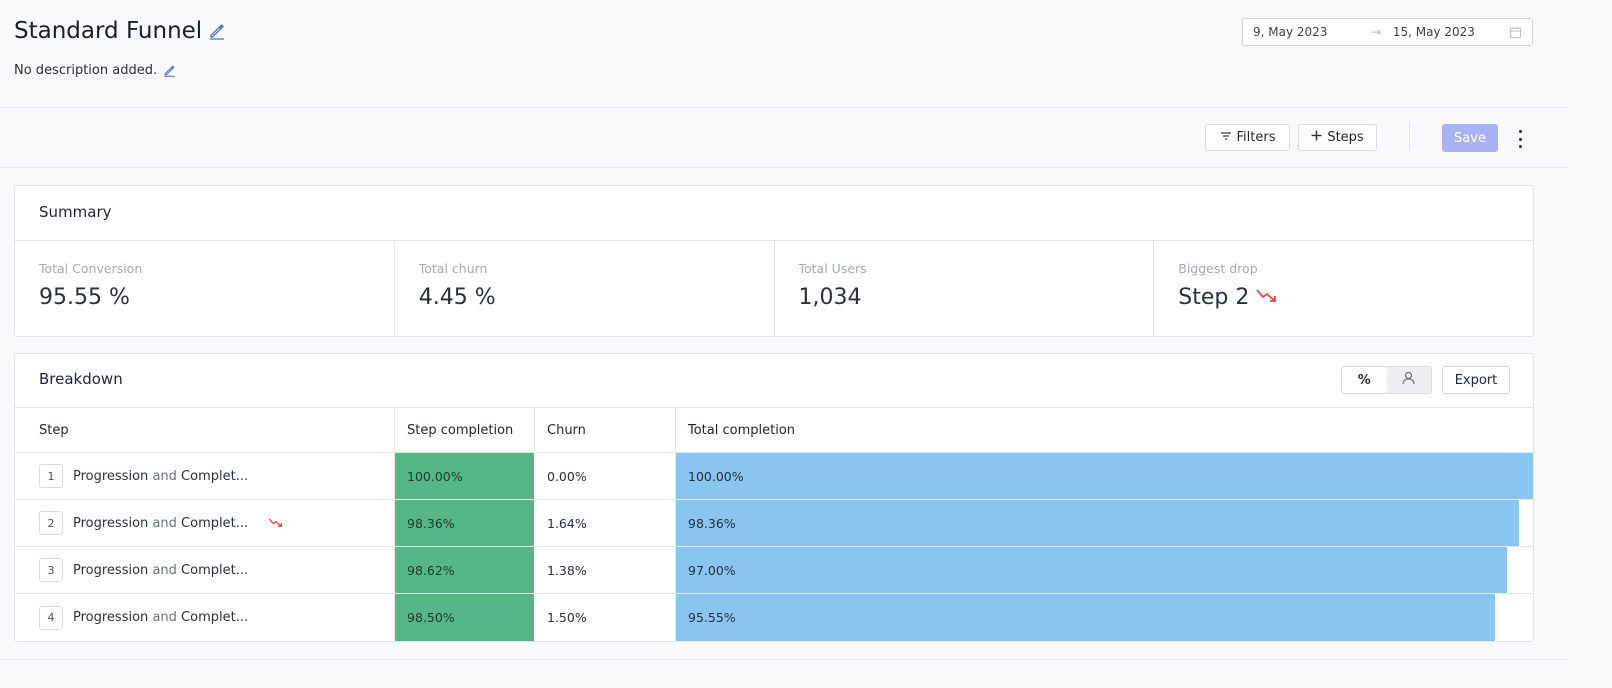  Describe the element at coordinates (1226, 137) in the screenshot. I see `filter-icon` at that location.